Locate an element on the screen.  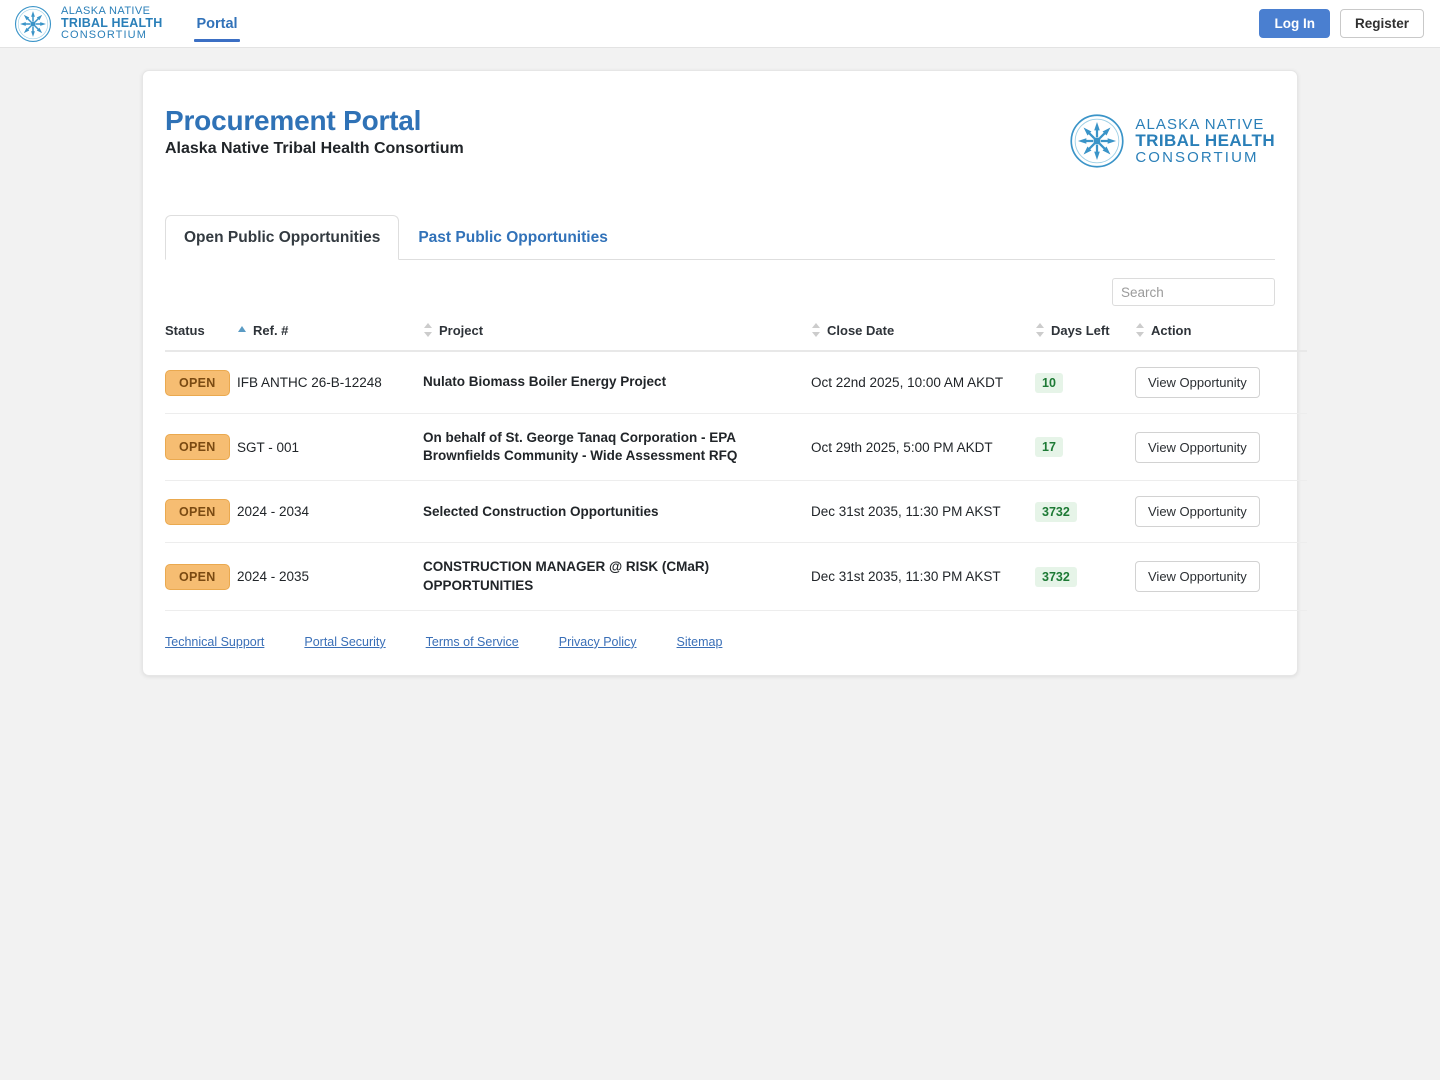
tab-past-public-opportunities: Past Public Opportunities is located at coordinates (513, 237).